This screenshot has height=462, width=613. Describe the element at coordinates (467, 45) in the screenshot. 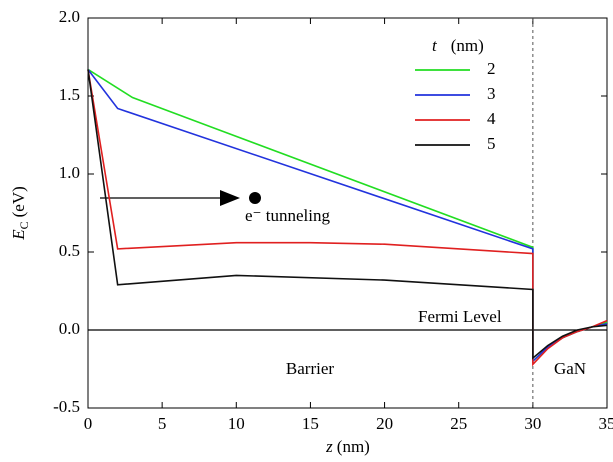

I see `legend-title-unit: (nm)` at that location.